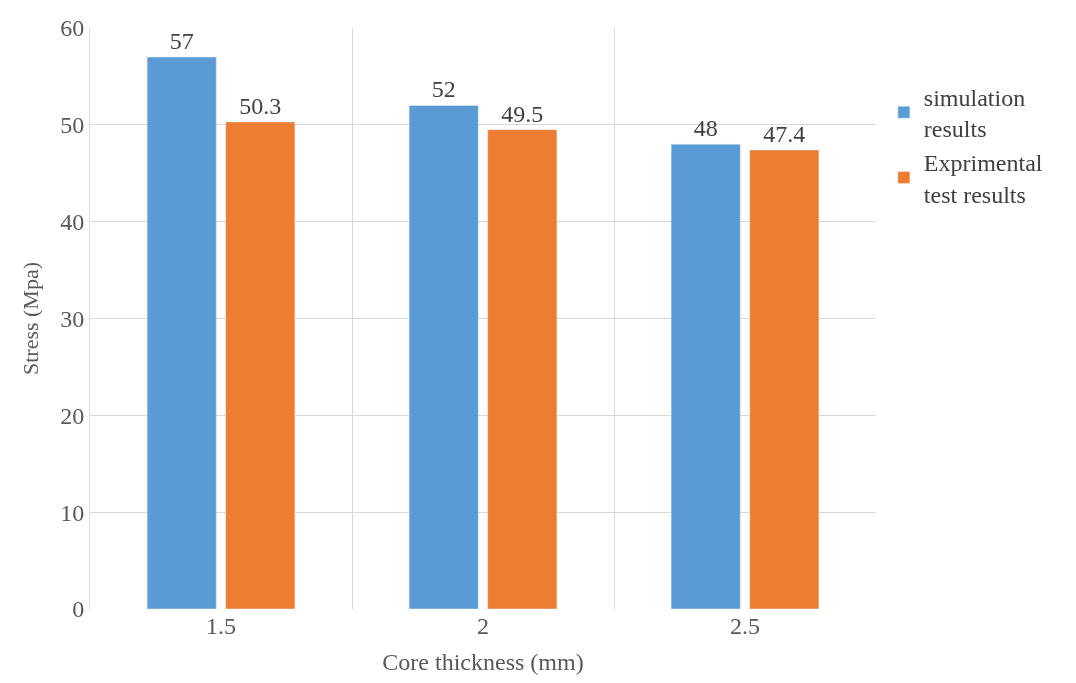  Describe the element at coordinates (483, 626) in the screenshot. I see `x-tick-label: 2` at that location.